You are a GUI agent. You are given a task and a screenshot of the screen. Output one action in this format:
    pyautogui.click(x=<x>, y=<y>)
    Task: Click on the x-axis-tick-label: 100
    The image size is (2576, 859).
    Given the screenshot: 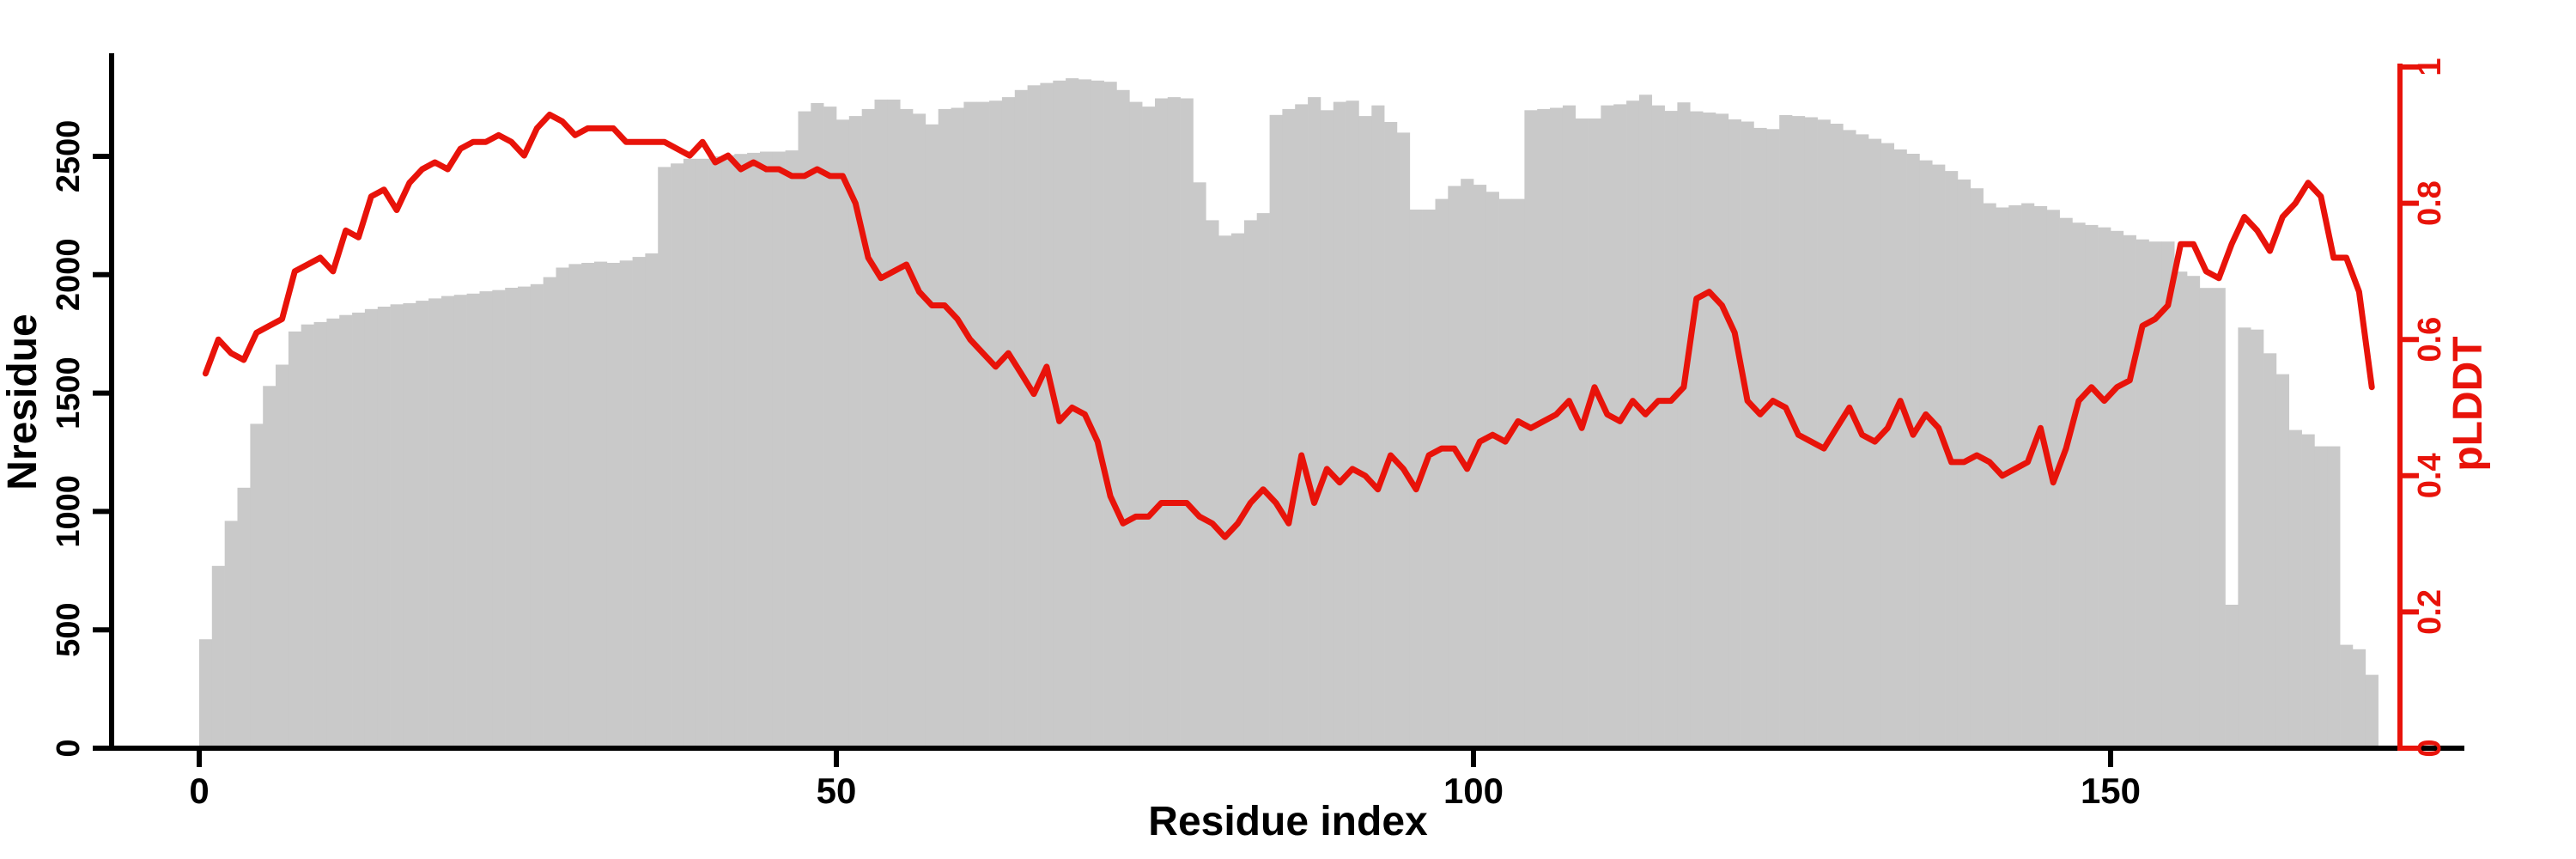 What is the action you would take?
    pyautogui.click(x=1473, y=791)
    